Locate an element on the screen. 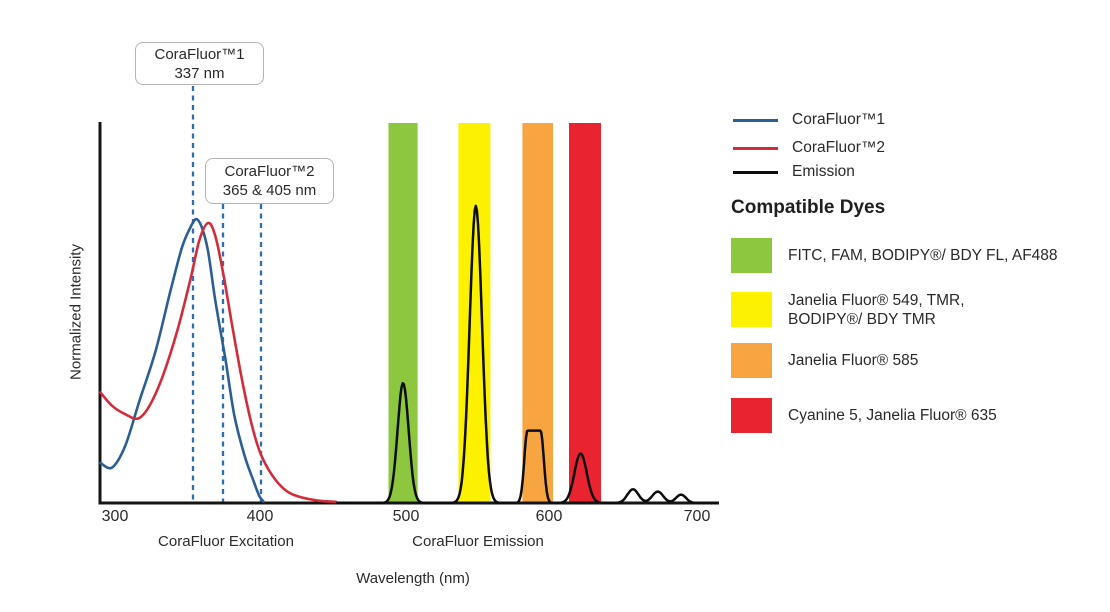 Image resolution: width=1110 pixels, height=612 pixels. dye-label-green: FITC, FAM, BODIPY®/ BDY FL, AF488 is located at coordinates (923, 255).